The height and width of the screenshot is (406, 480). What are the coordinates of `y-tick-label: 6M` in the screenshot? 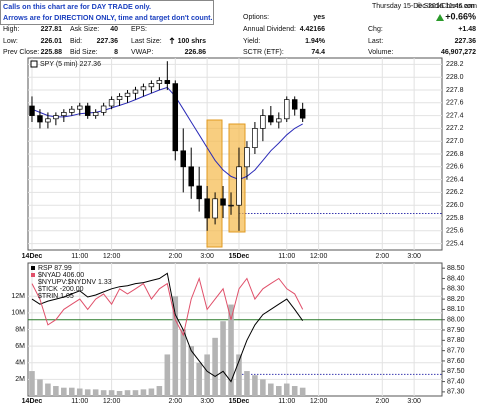 It's located at (20, 346).